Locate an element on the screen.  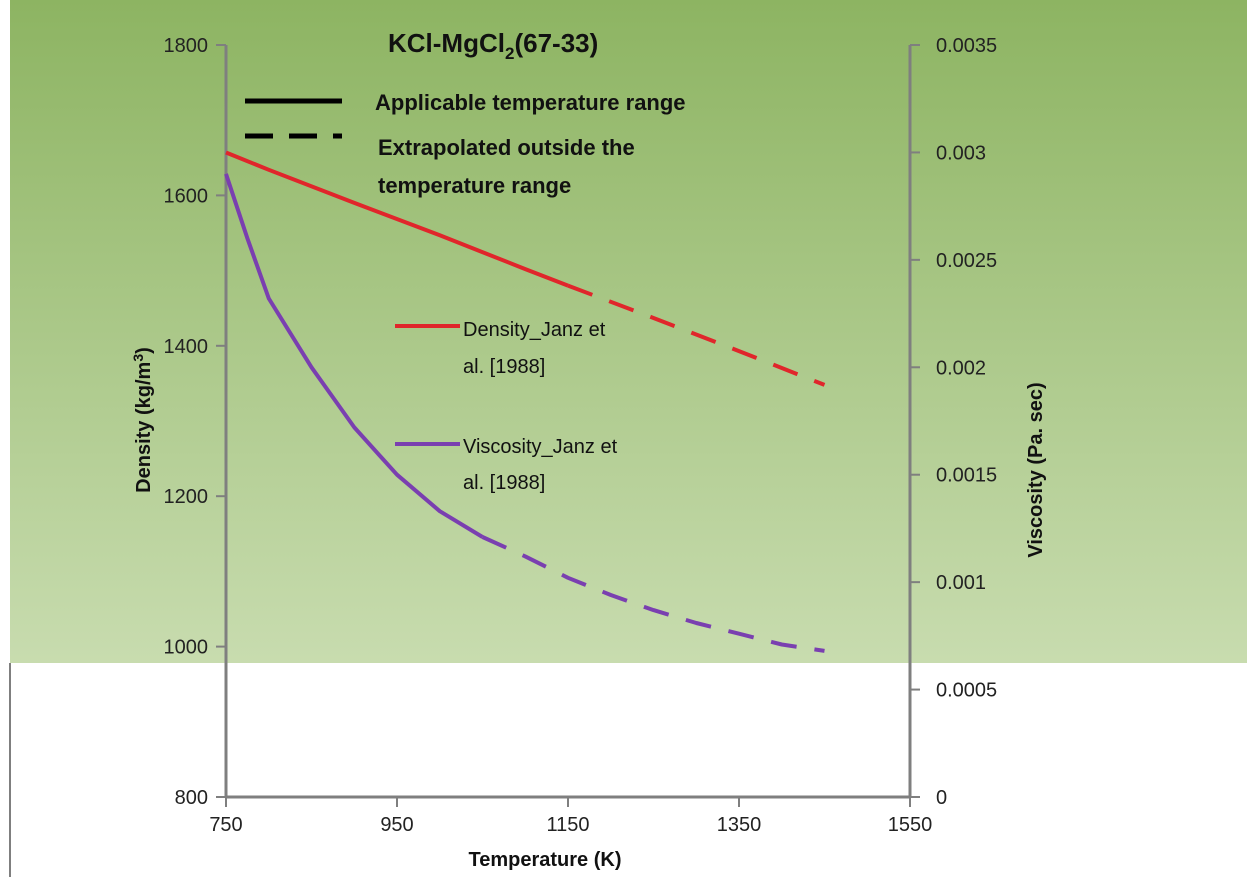
density-legend-label-line2: al. [1988] is located at coordinates (504, 367).